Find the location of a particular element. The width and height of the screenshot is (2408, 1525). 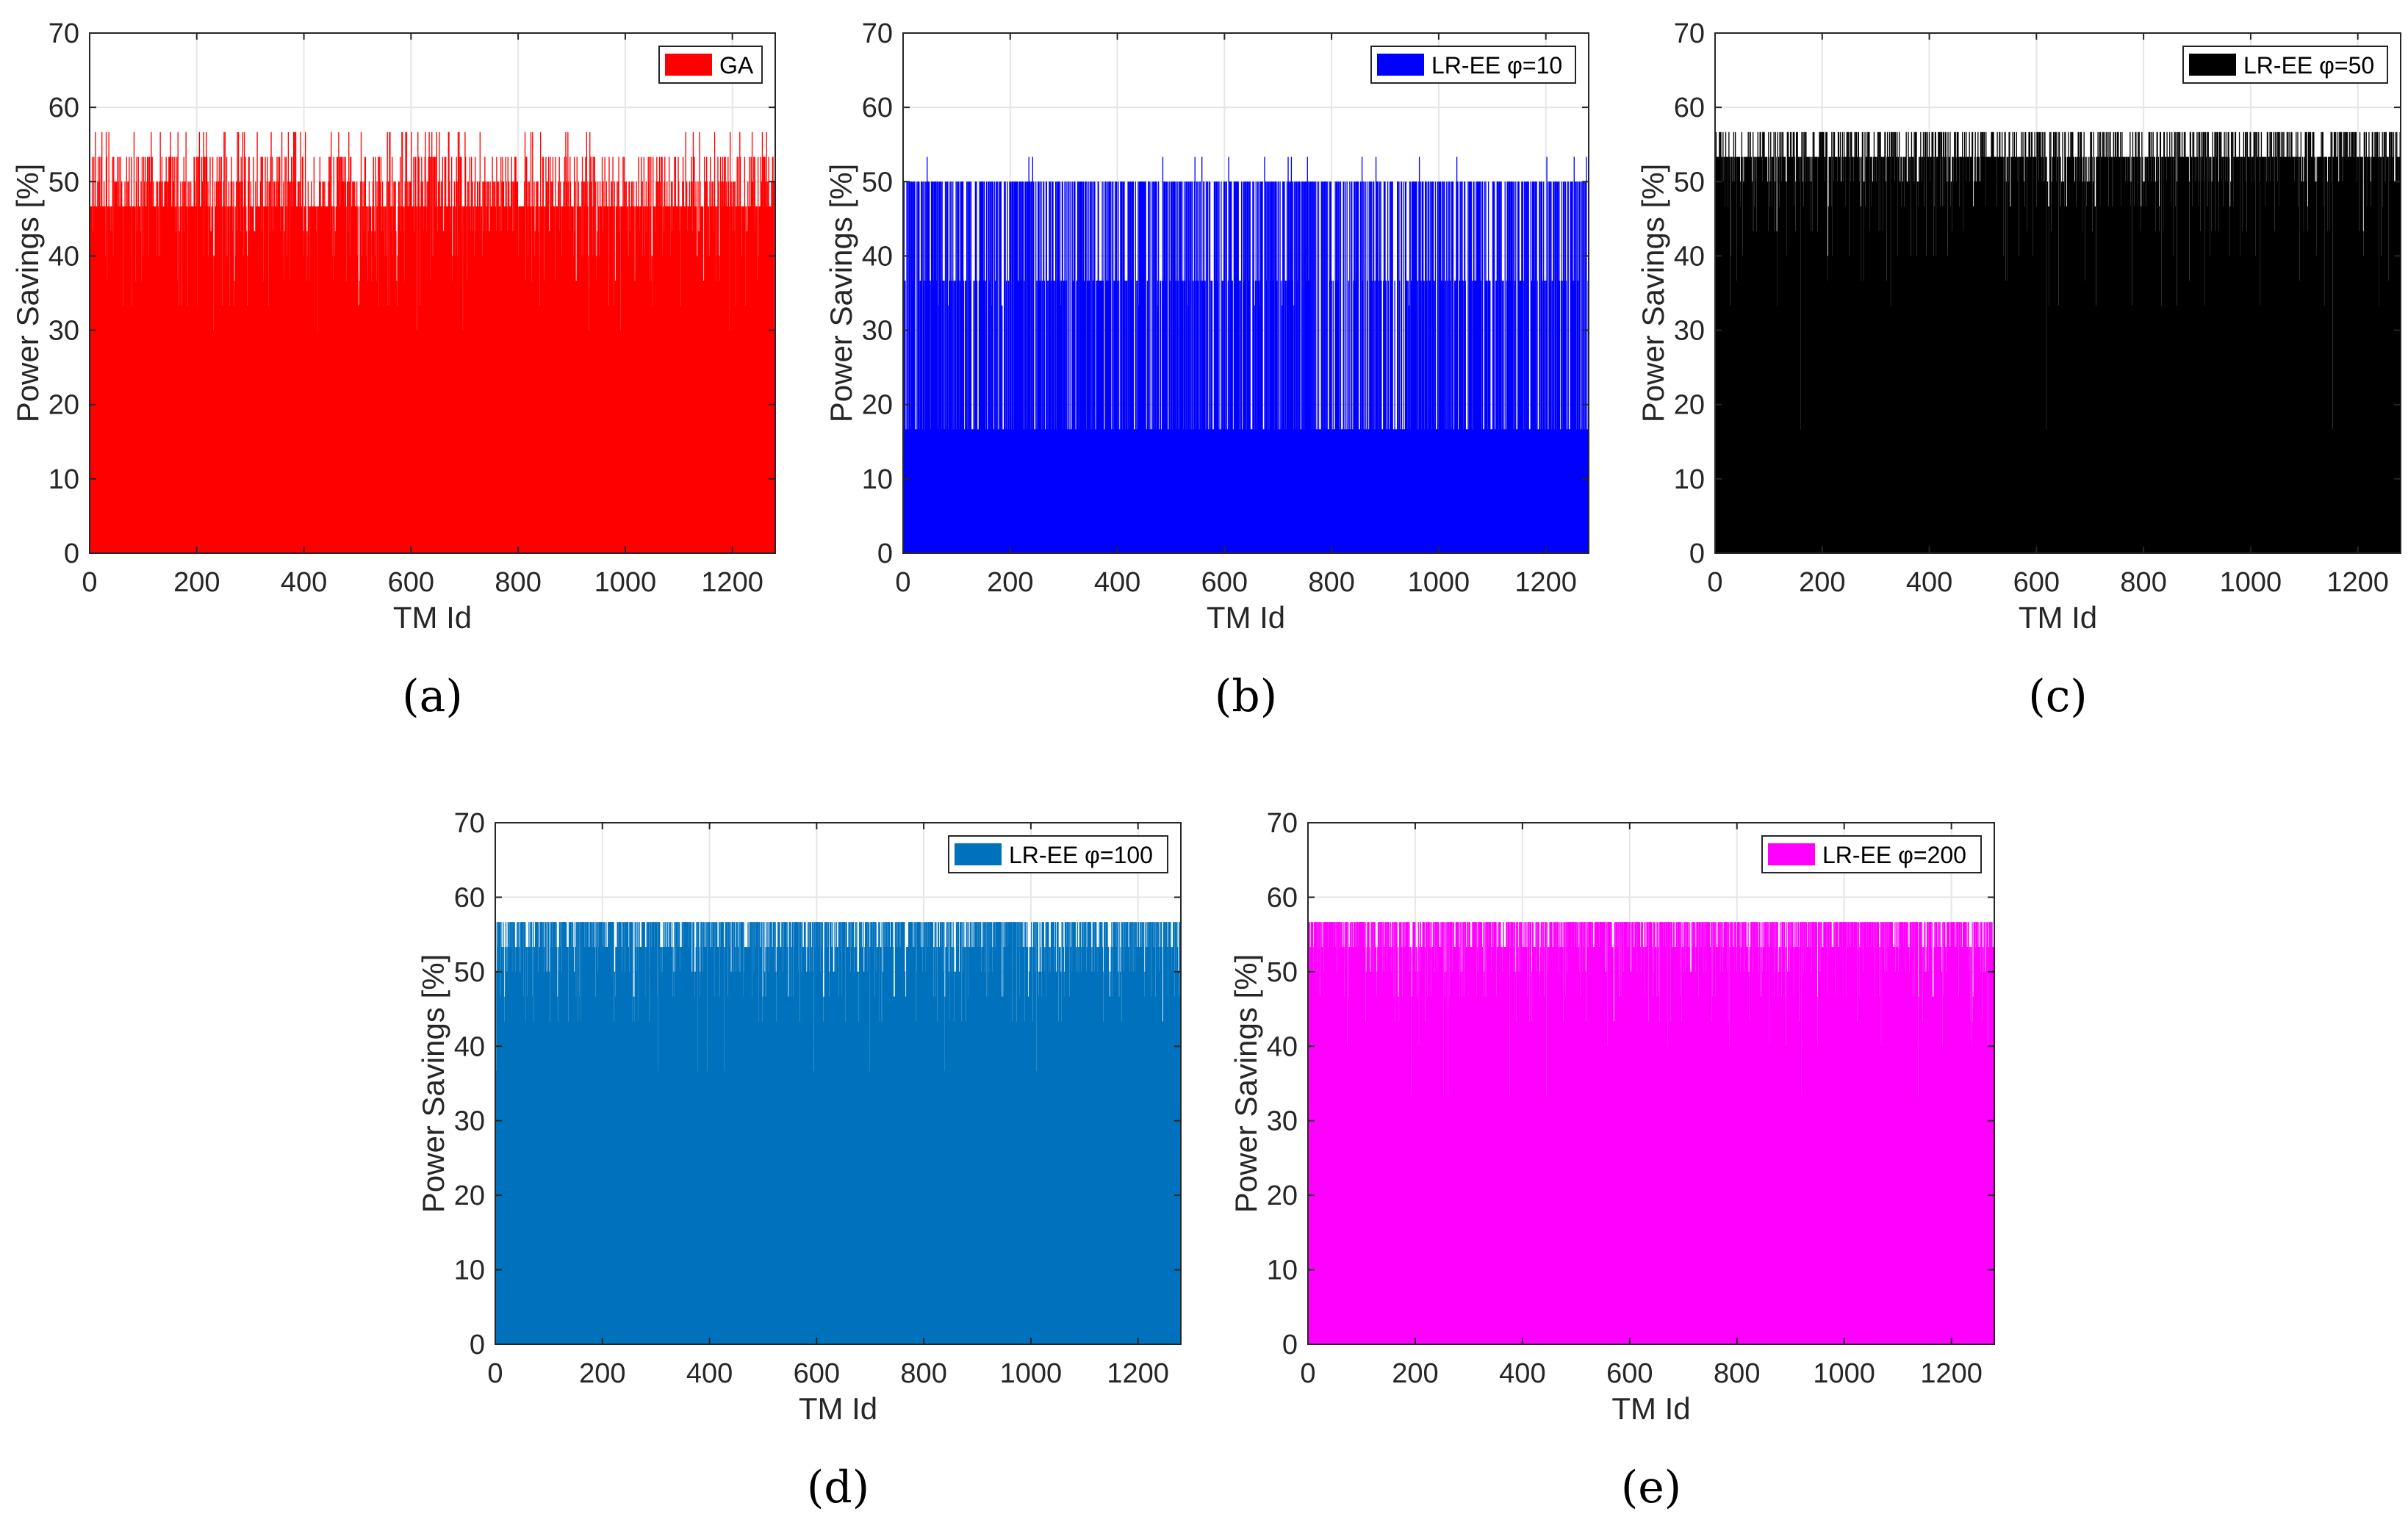

axes-box is located at coordinates (1245, 293).